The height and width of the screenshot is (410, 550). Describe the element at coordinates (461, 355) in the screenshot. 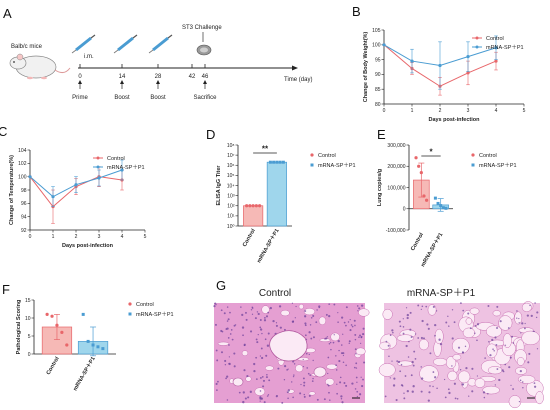

I see `histology-texture-treated` at that location.